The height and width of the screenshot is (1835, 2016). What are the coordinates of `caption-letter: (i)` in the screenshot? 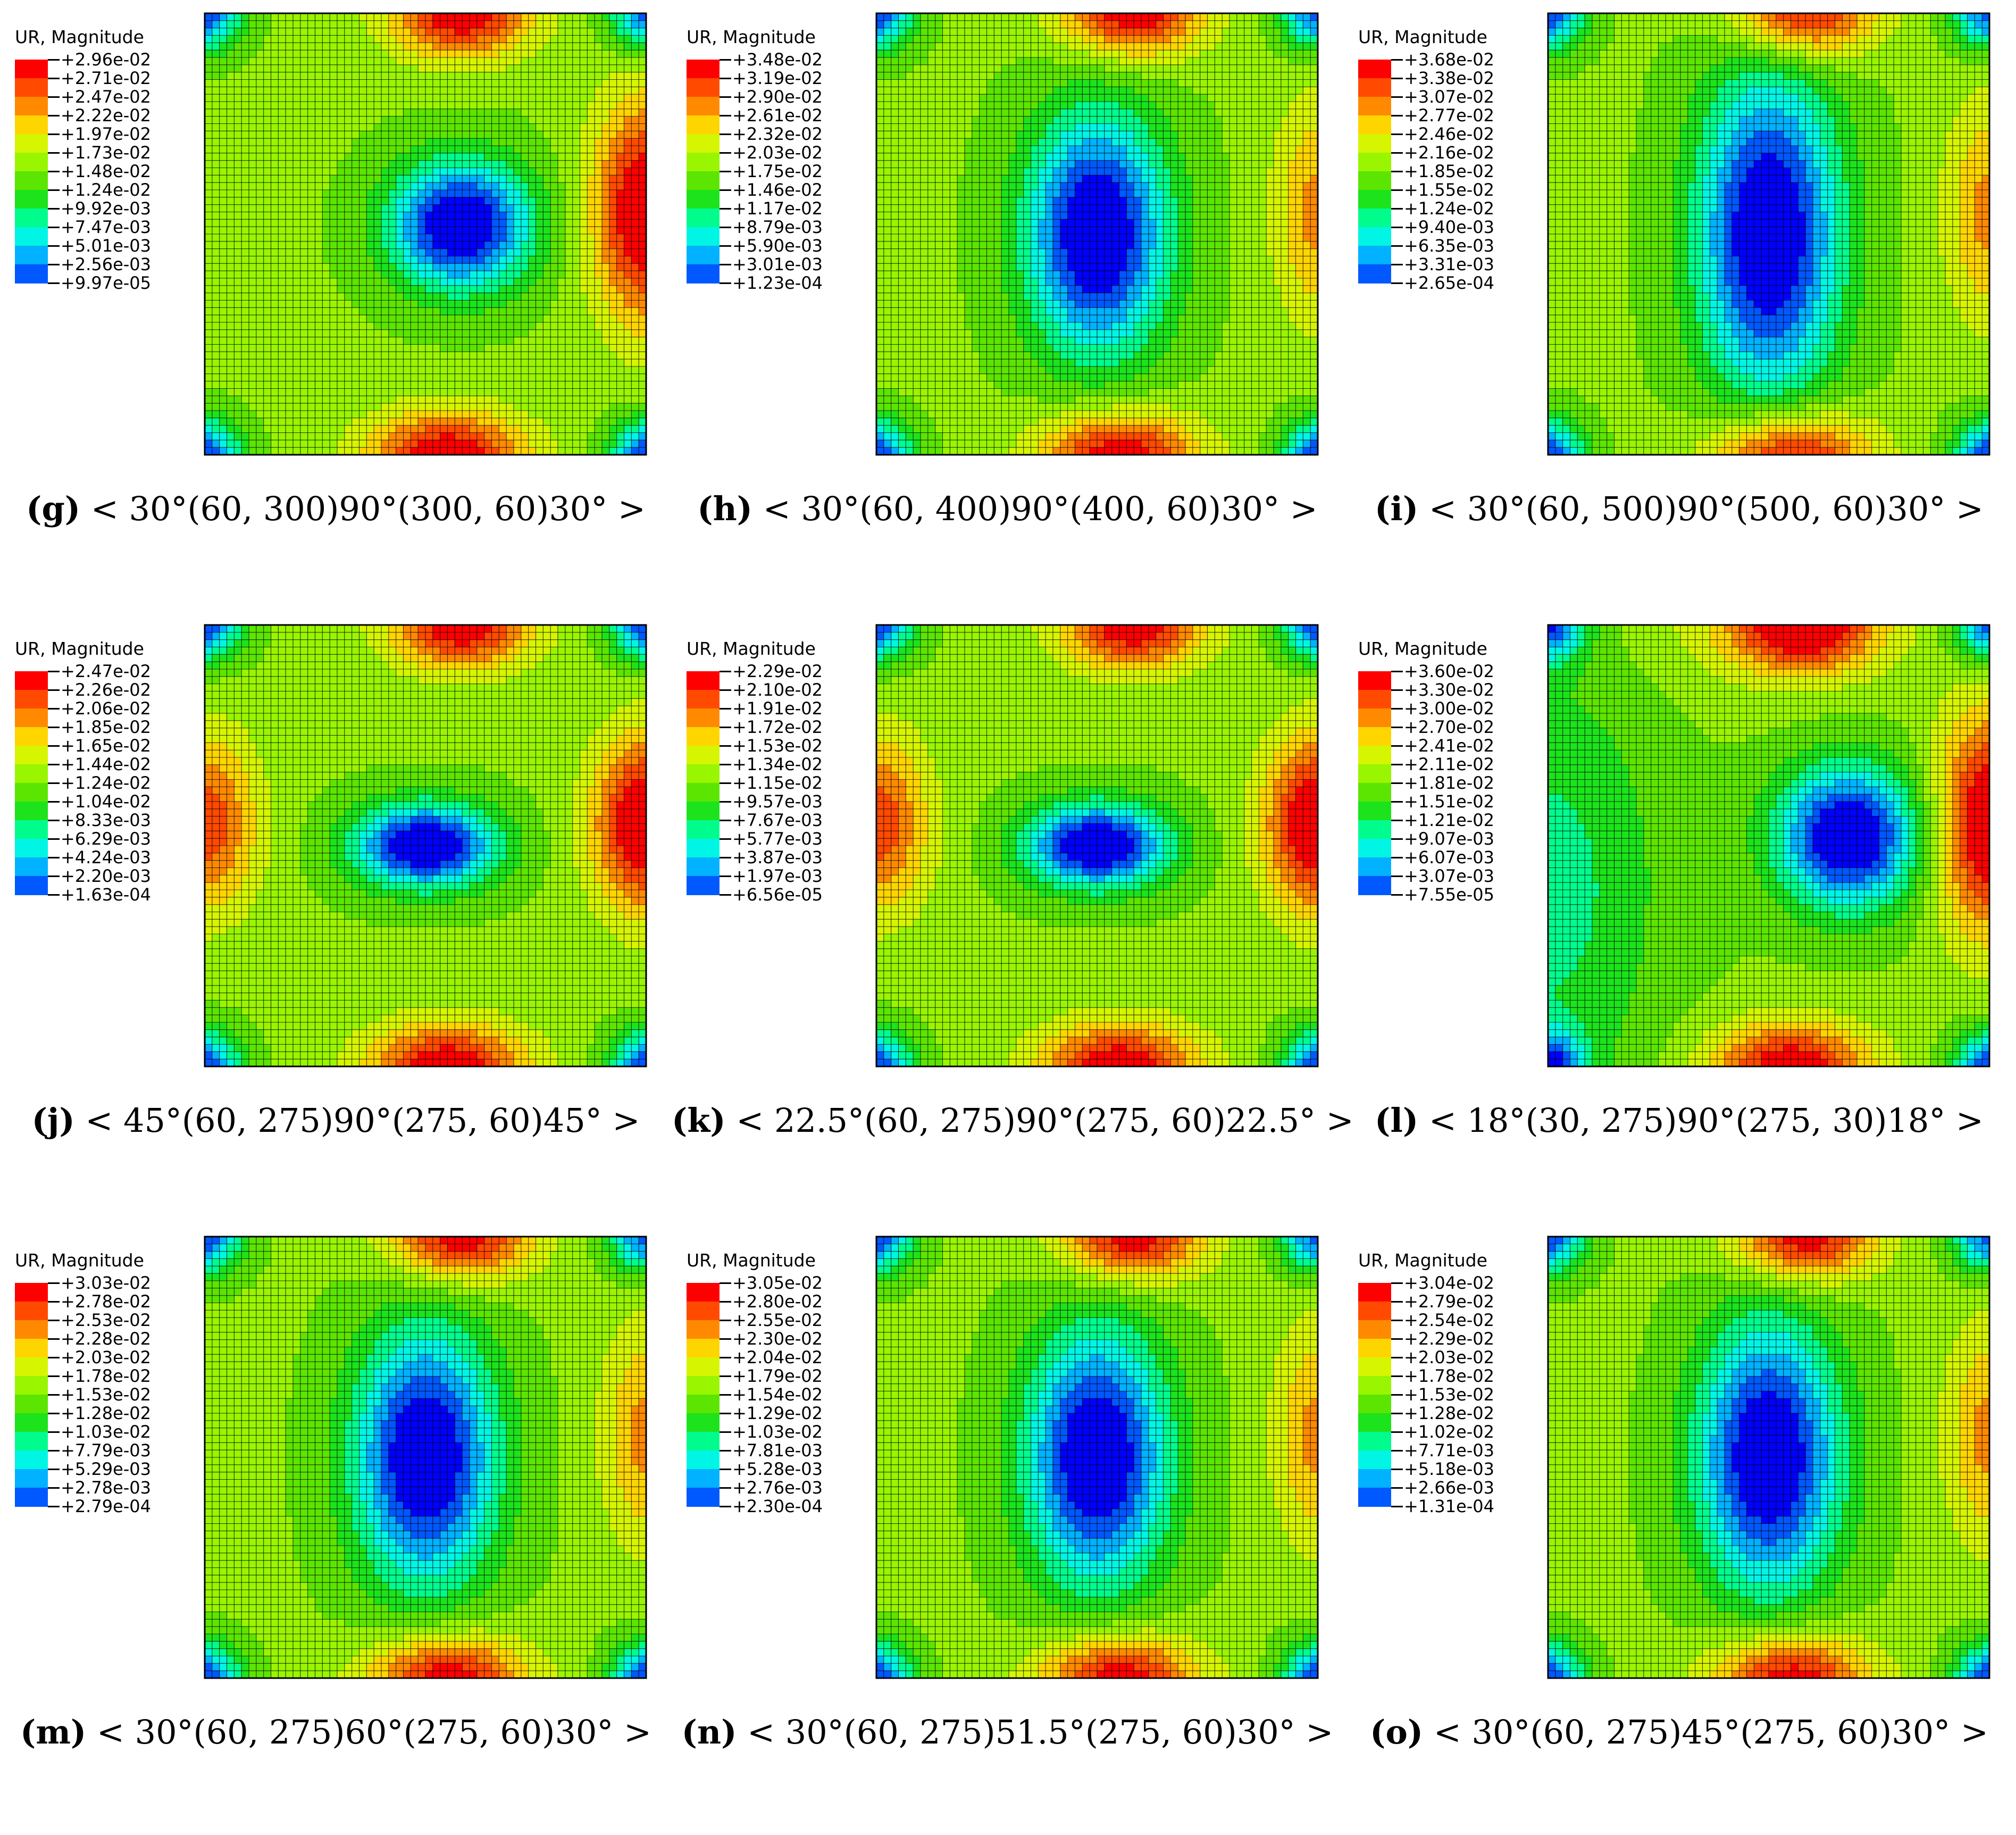 It's located at (1396, 508).